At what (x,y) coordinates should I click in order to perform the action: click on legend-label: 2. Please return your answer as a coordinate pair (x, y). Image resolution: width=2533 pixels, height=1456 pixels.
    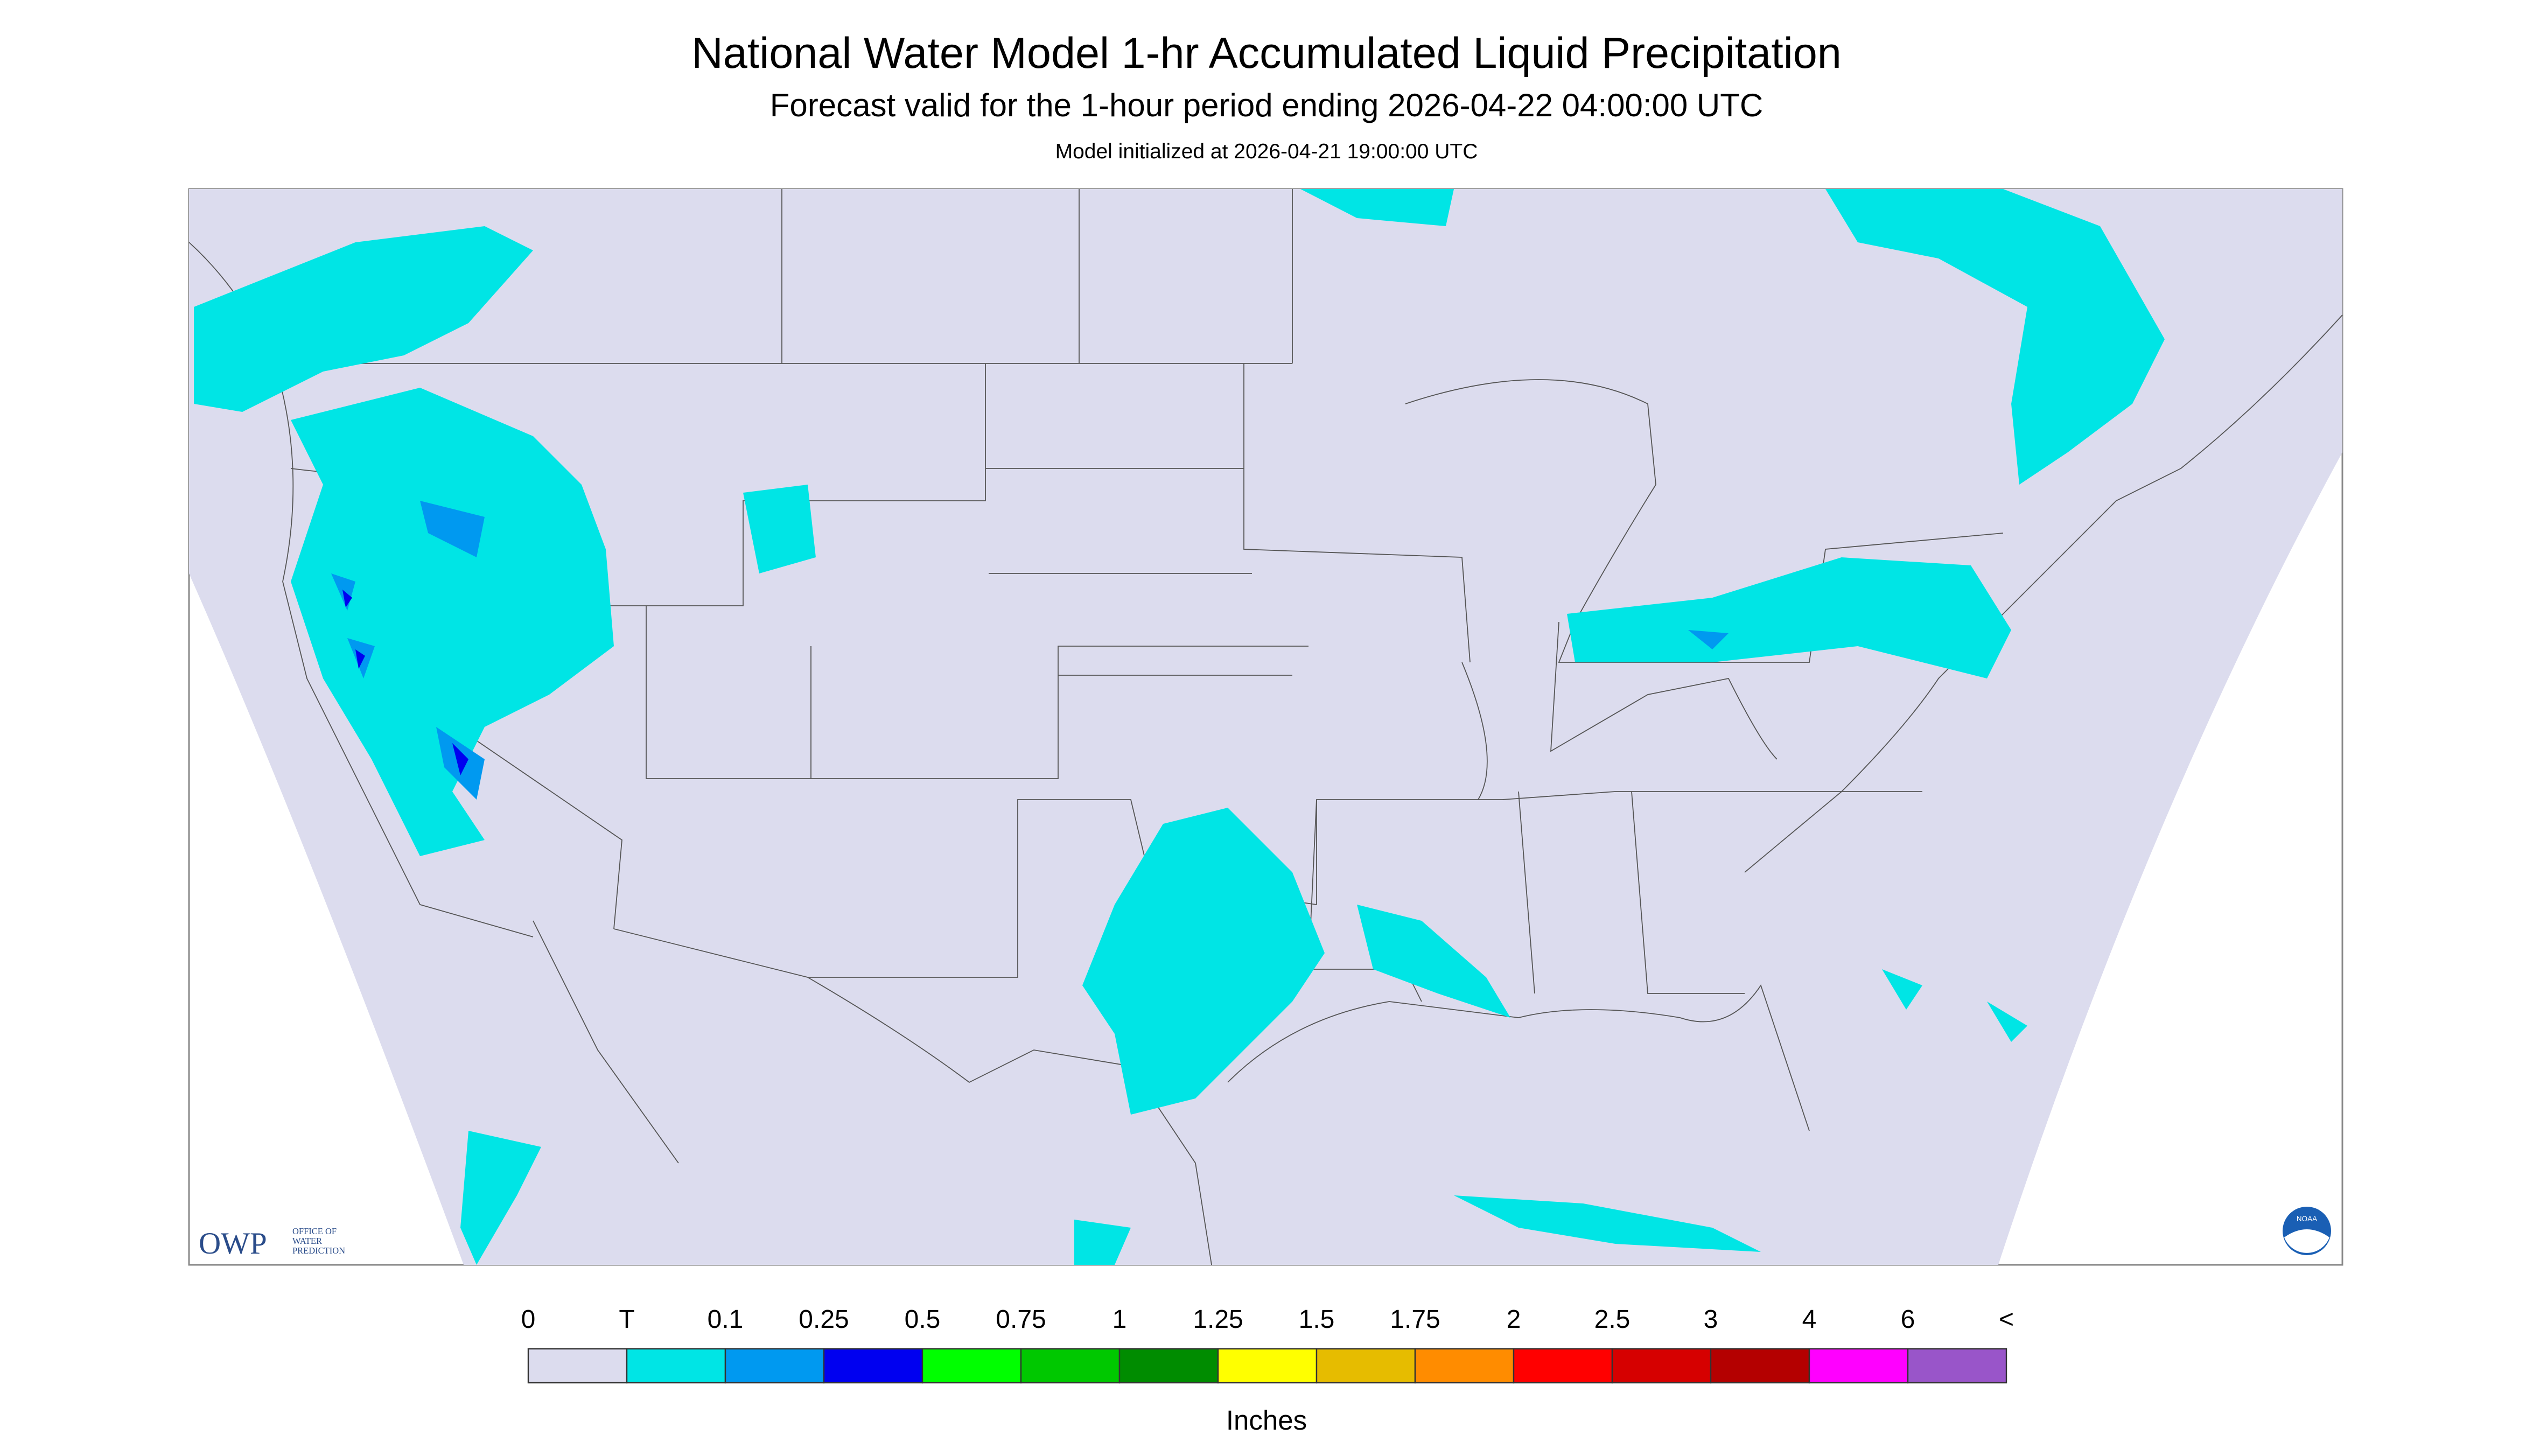
    Looking at the image, I should click on (1514, 1319).